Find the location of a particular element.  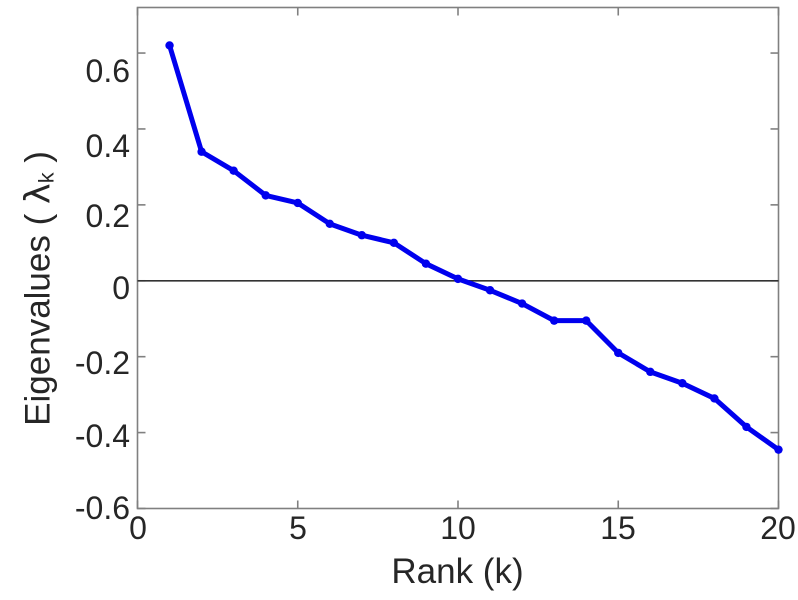

x-tick-label: 0 is located at coordinates (138, 528).